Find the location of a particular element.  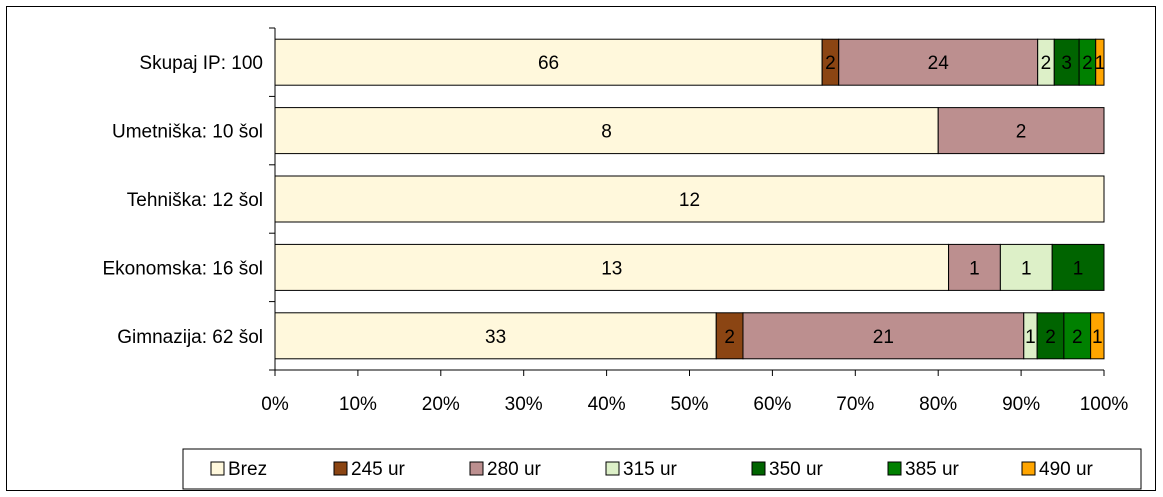

data-label: 3 is located at coordinates (1066, 63).